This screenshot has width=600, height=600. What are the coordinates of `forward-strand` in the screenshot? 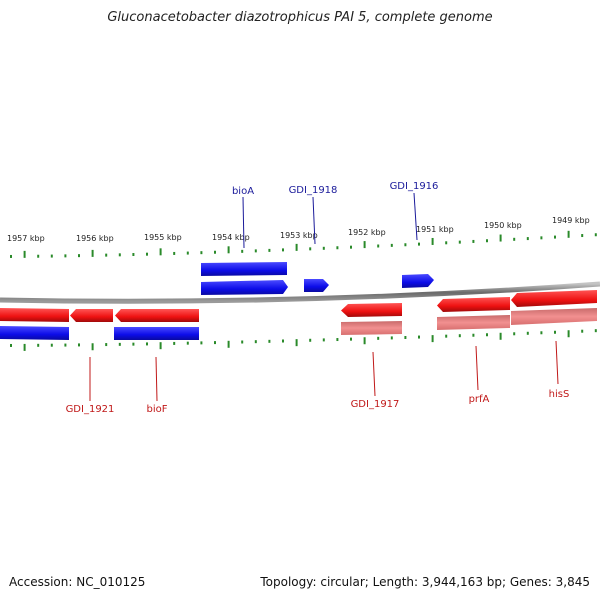 It's located at (217, 301).